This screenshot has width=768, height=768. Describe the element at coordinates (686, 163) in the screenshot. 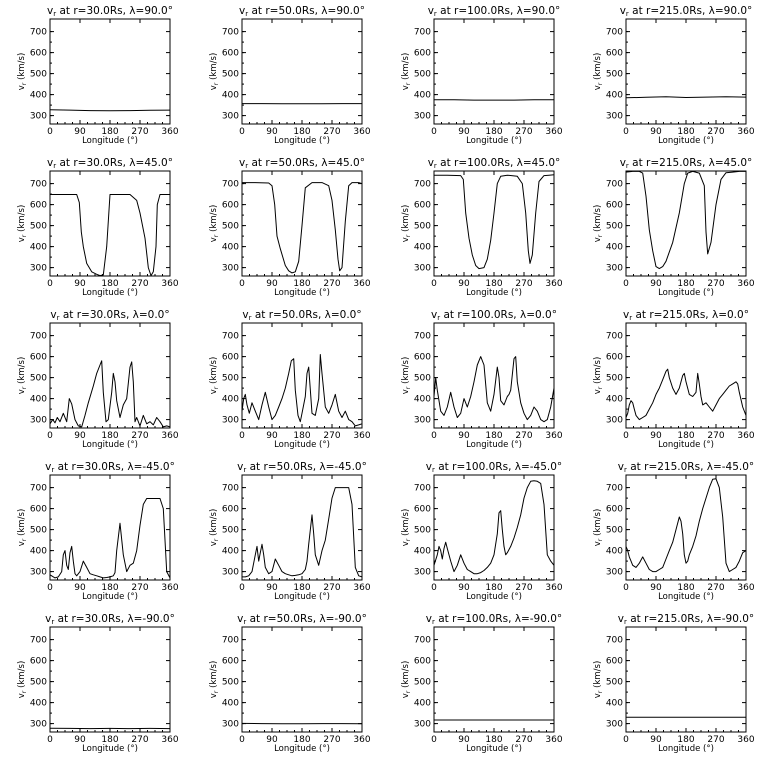

I see `chart-title: vr at r=215.0Rs, λ=45.0°` at that location.